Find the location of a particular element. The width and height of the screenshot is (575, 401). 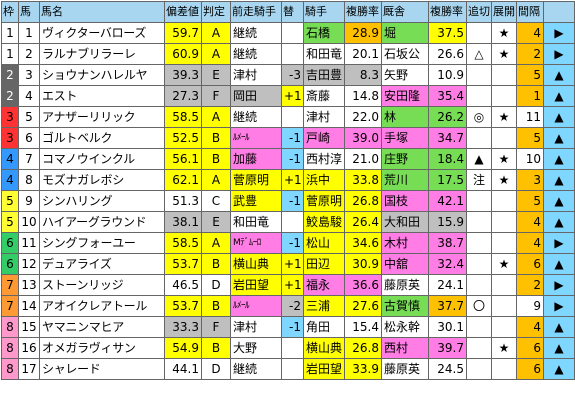

tenkai-cell: ★ is located at coordinates (504, 348).